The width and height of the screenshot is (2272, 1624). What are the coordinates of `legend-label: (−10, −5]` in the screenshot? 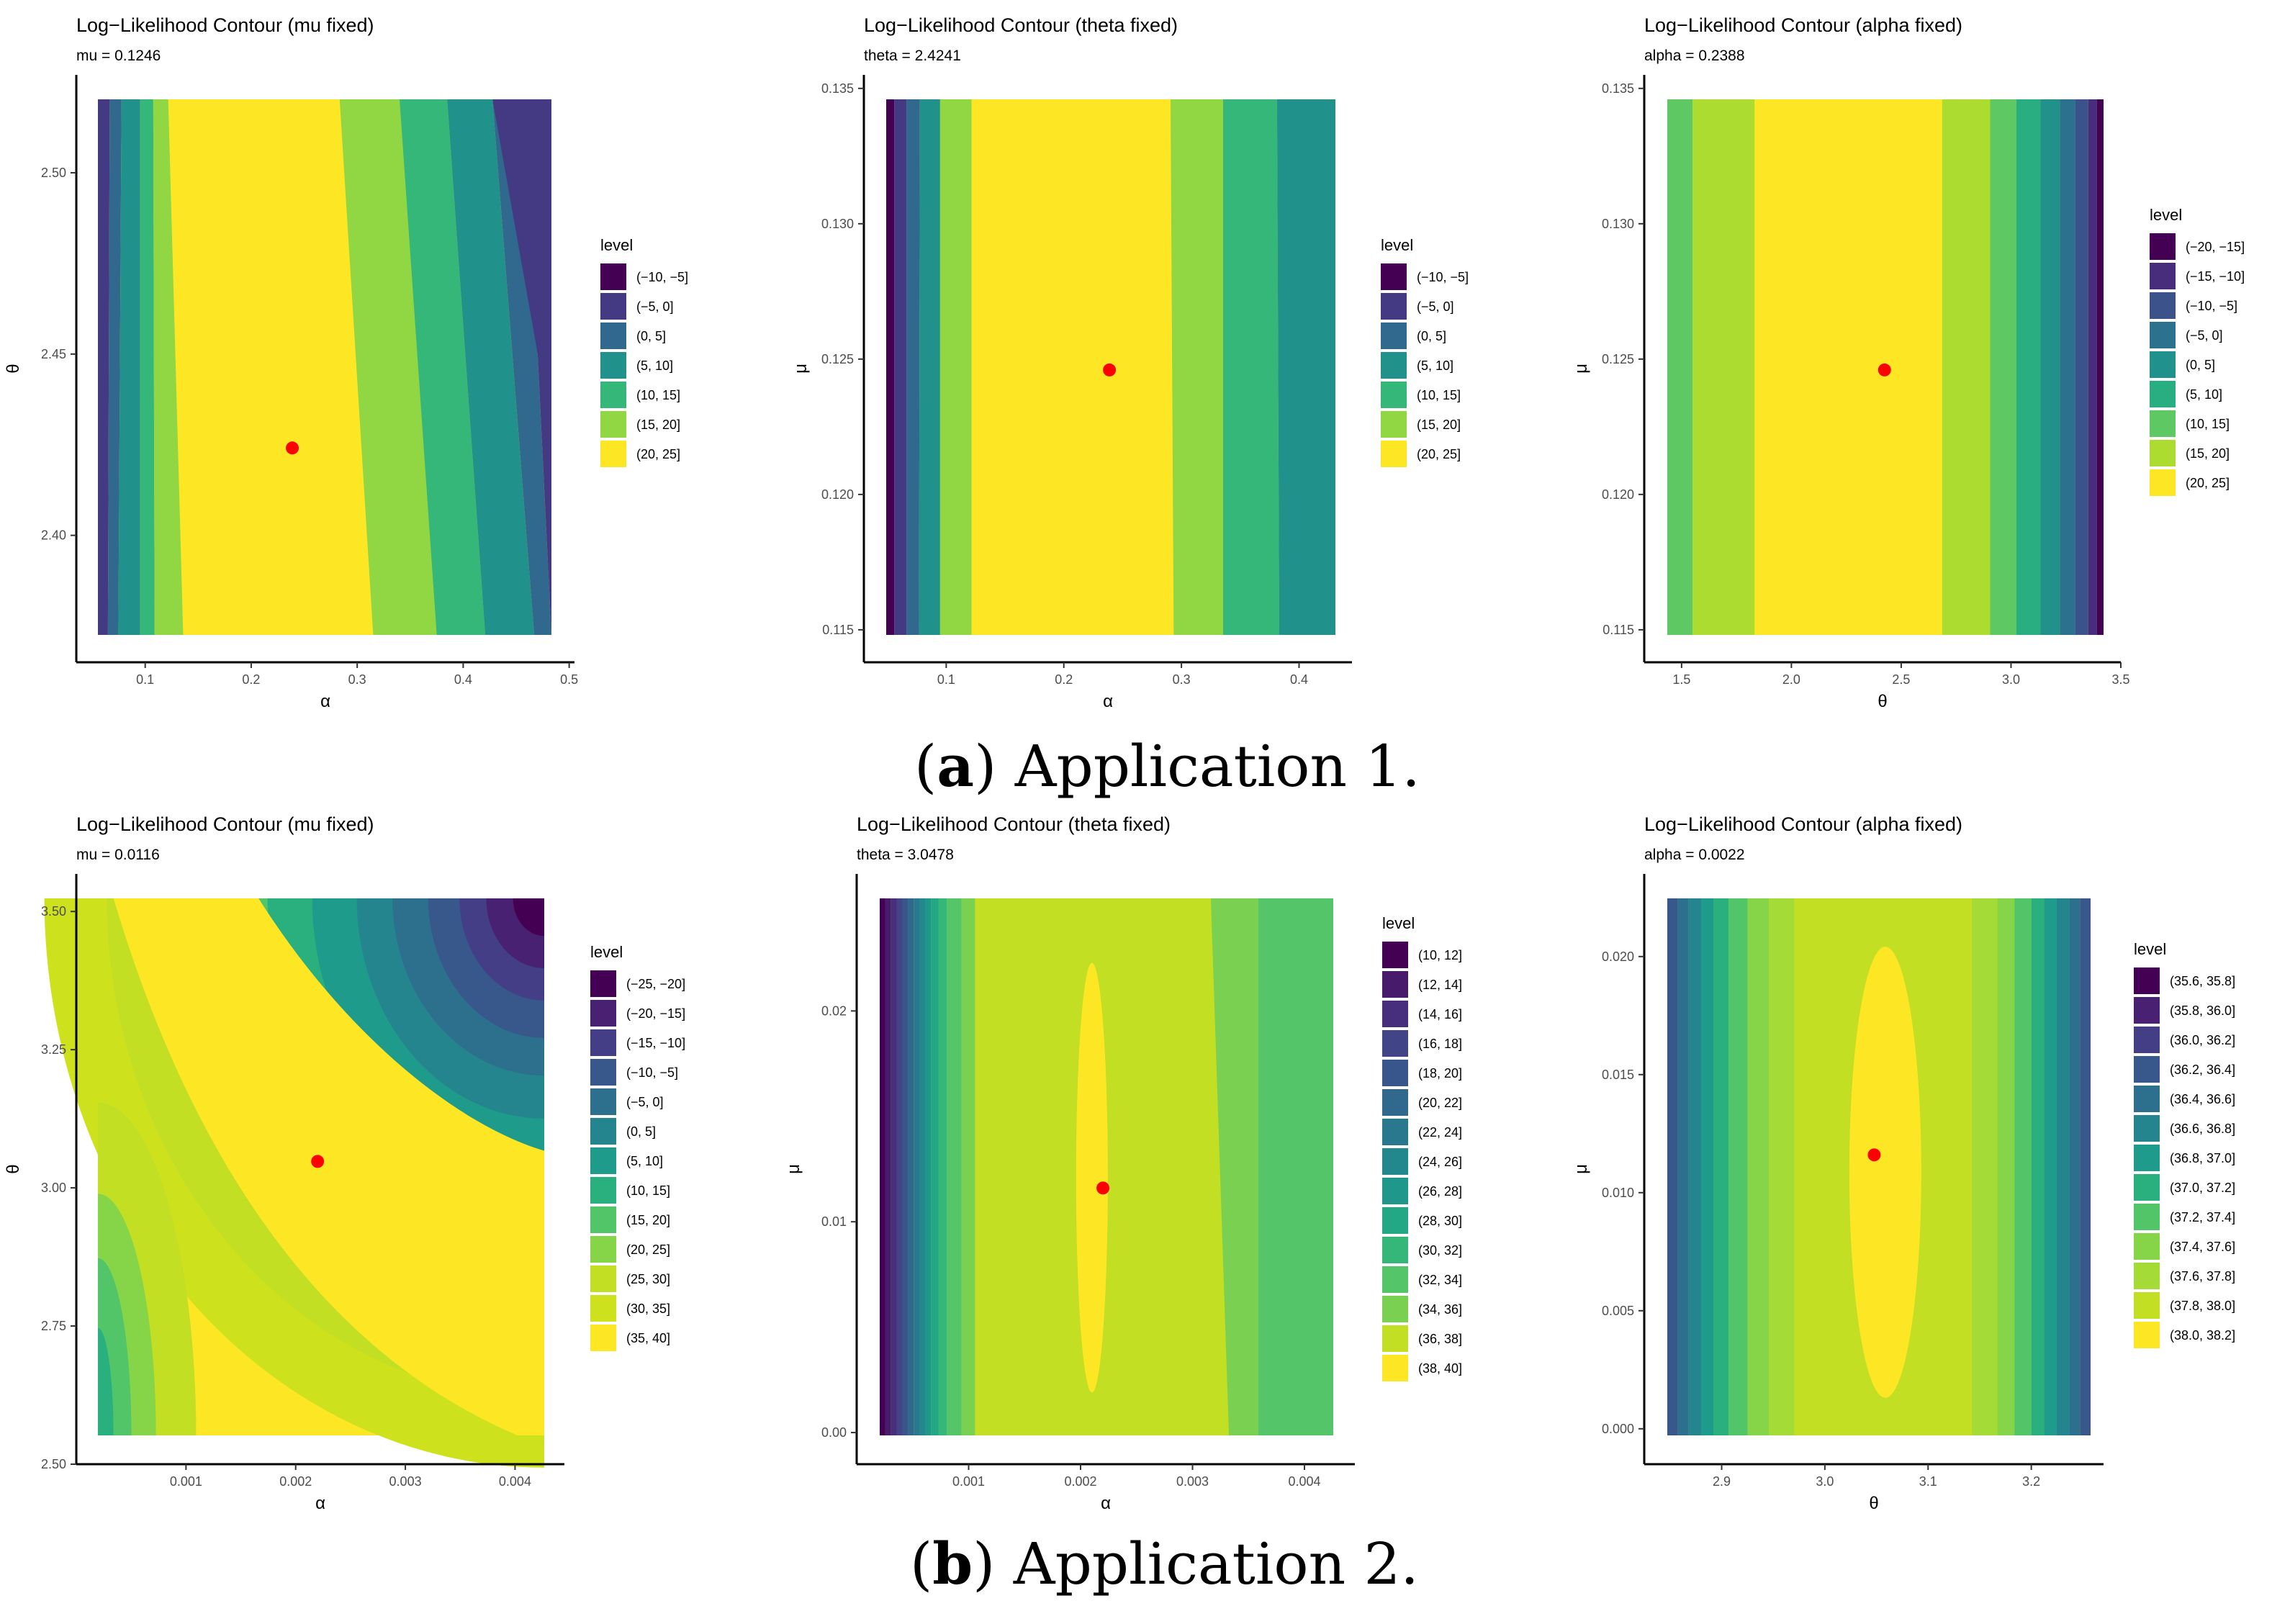 It's located at (1443, 277).